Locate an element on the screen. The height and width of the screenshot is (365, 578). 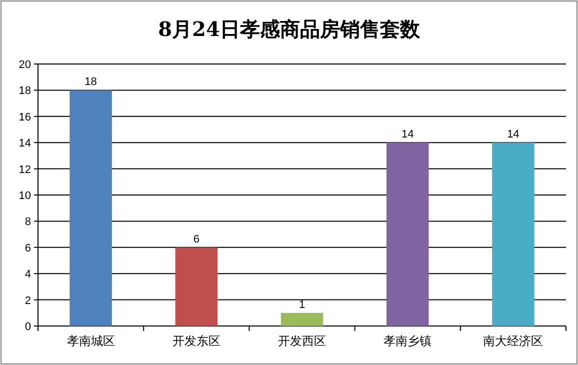
y-tick-label: 4 is located at coordinates (27, 274).